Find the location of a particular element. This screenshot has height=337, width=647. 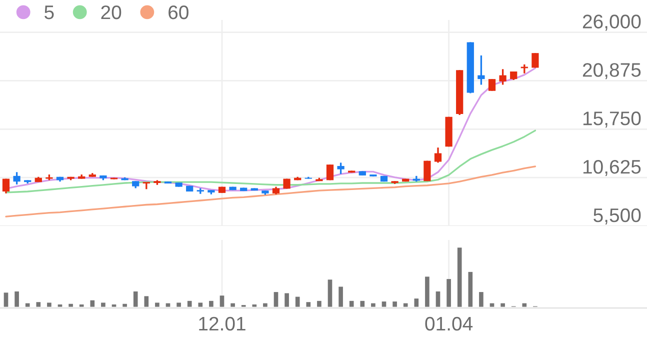

y-tick-label: 10,625 is located at coordinates (612, 168).